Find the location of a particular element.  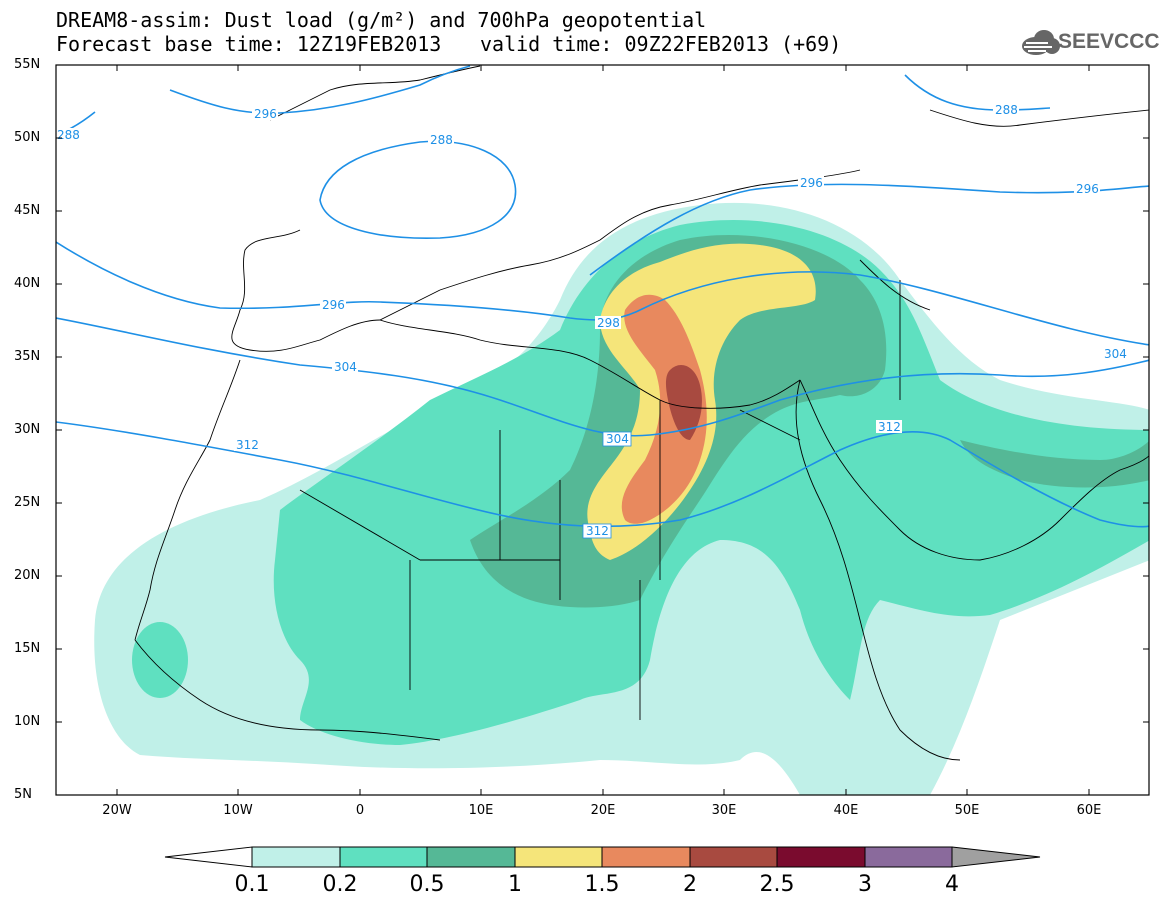

lon-tick-label: 30E is located at coordinates (724, 810).